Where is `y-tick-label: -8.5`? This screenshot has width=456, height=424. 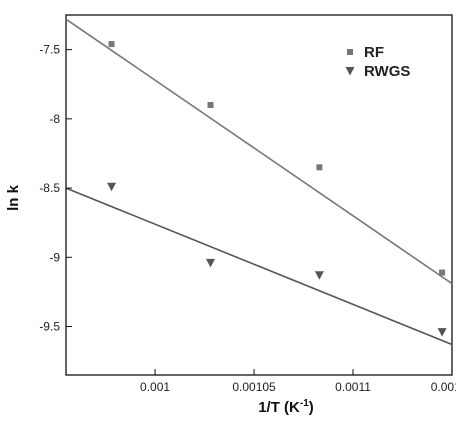 y-tick-label: -8.5 is located at coordinates (49, 188).